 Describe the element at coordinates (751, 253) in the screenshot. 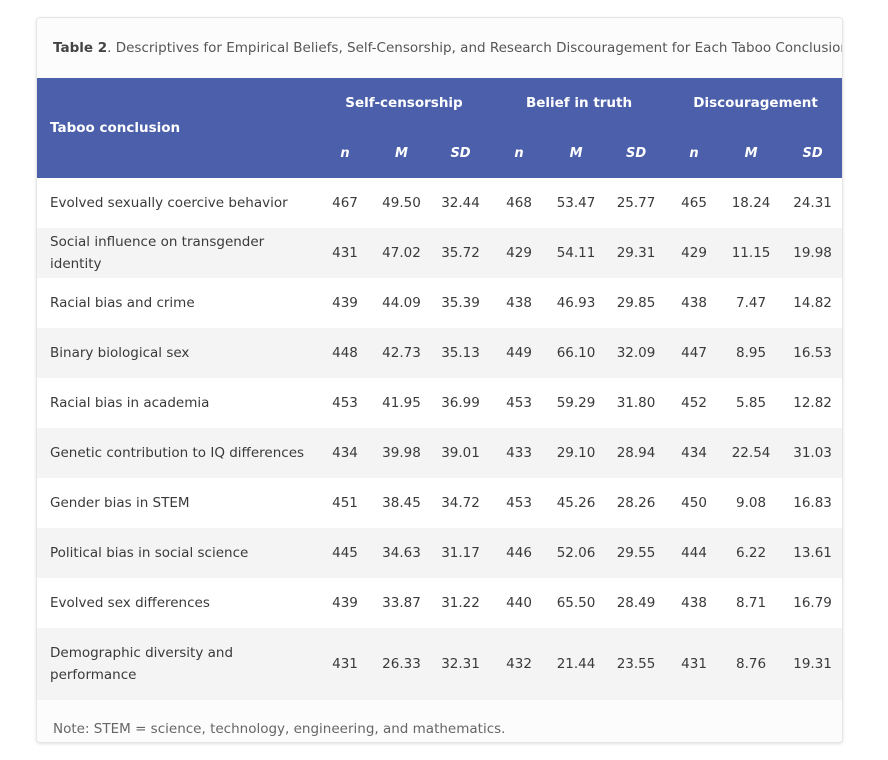

I see `cell-value: 11.15` at that location.